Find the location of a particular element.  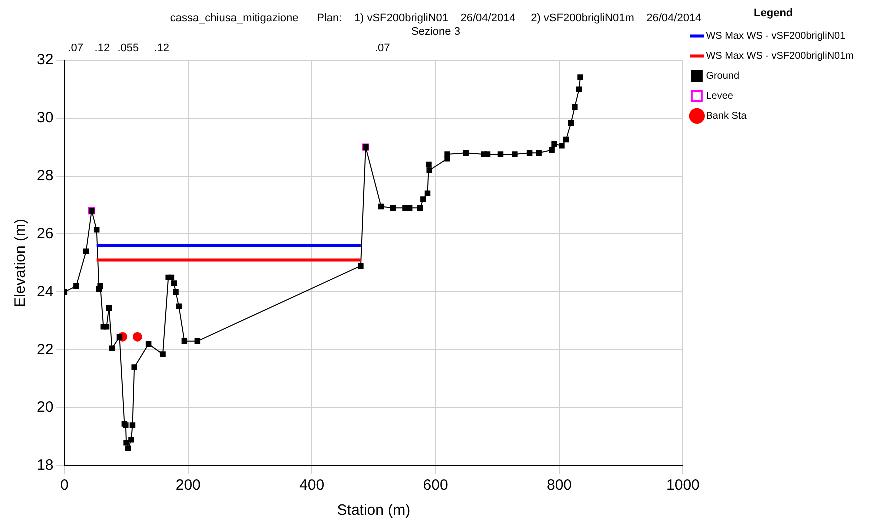

legend-label: WS Max WS - vSF200brigliN01m is located at coordinates (780, 56).